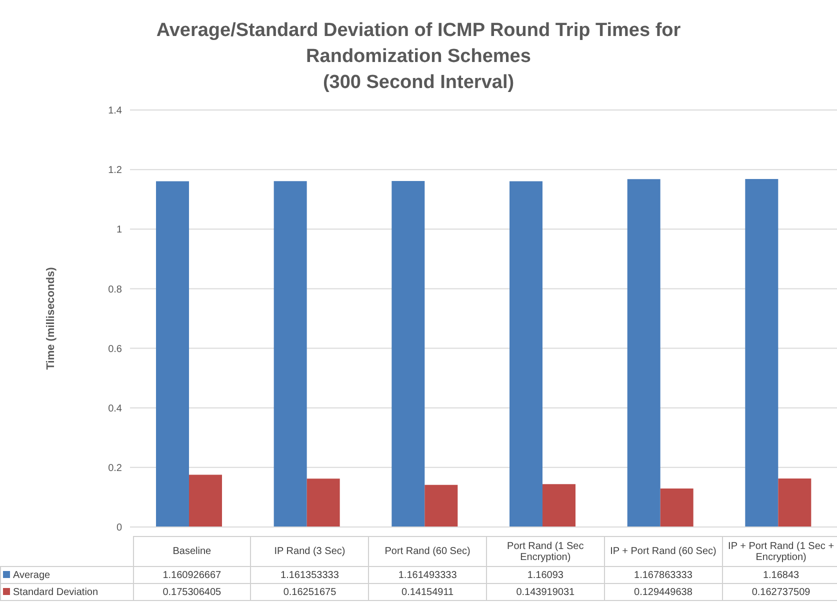  I want to click on data-label: 1.160926667, so click(192, 575).